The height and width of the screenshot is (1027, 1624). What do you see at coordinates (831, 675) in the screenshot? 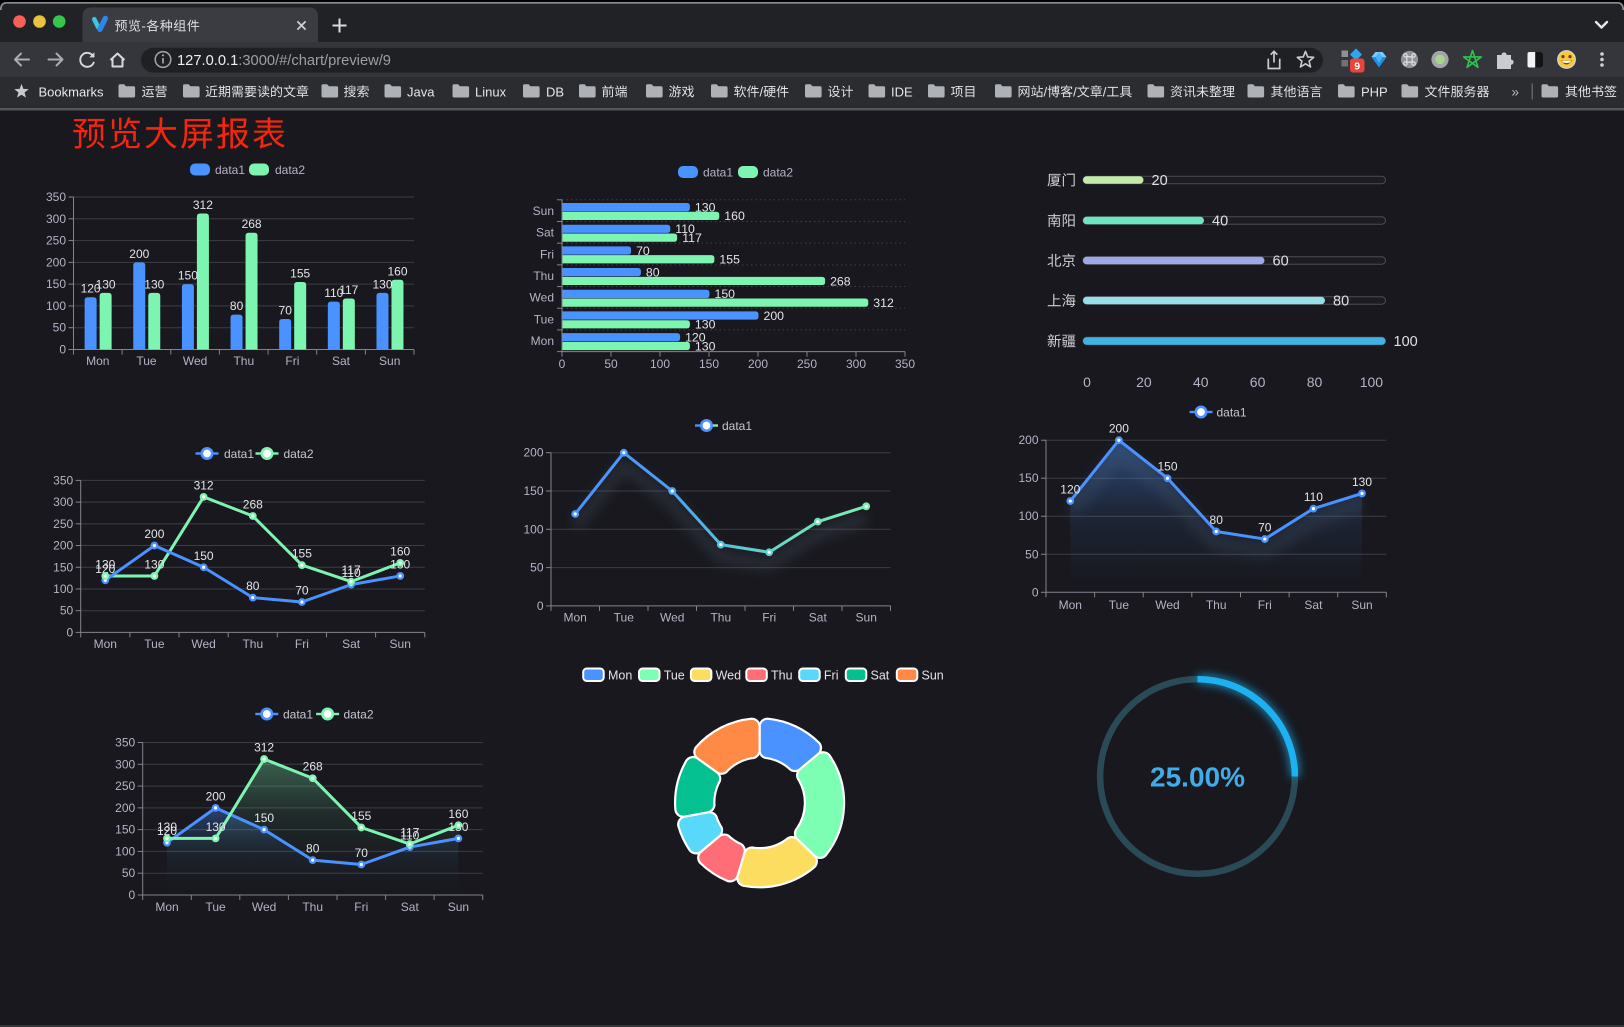
I see `svg-text: Fri` at bounding box center [831, 675].